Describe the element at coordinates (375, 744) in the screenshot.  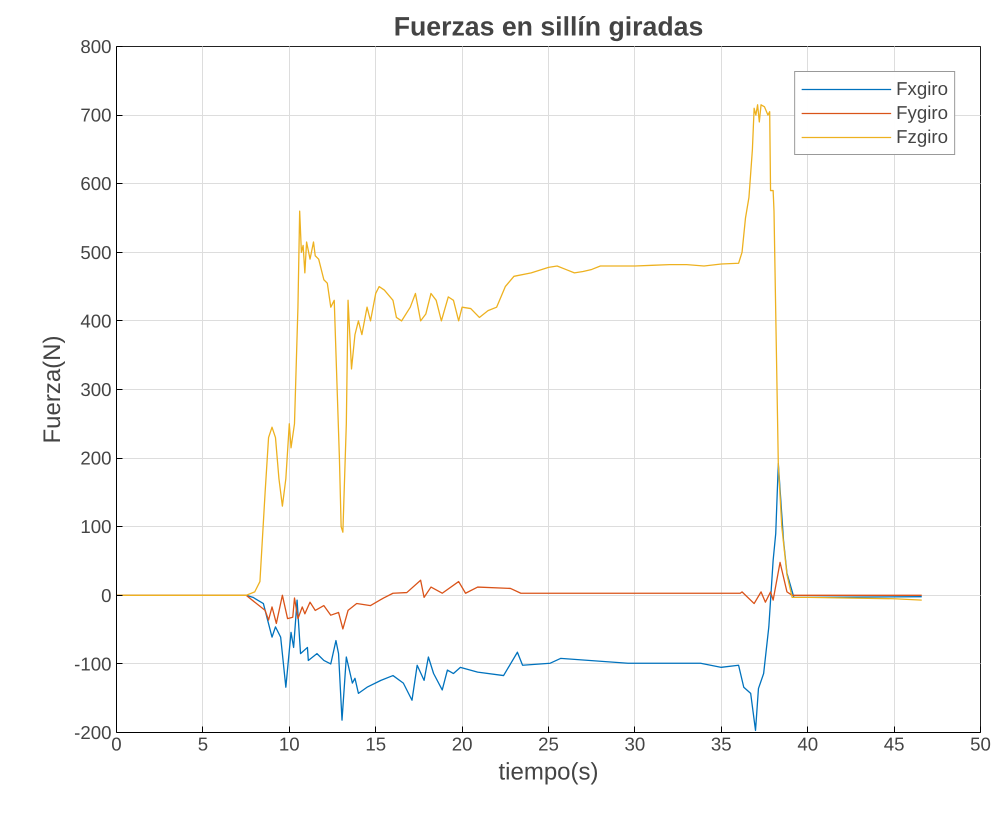
I see `x-tick-label: 15` at that location.